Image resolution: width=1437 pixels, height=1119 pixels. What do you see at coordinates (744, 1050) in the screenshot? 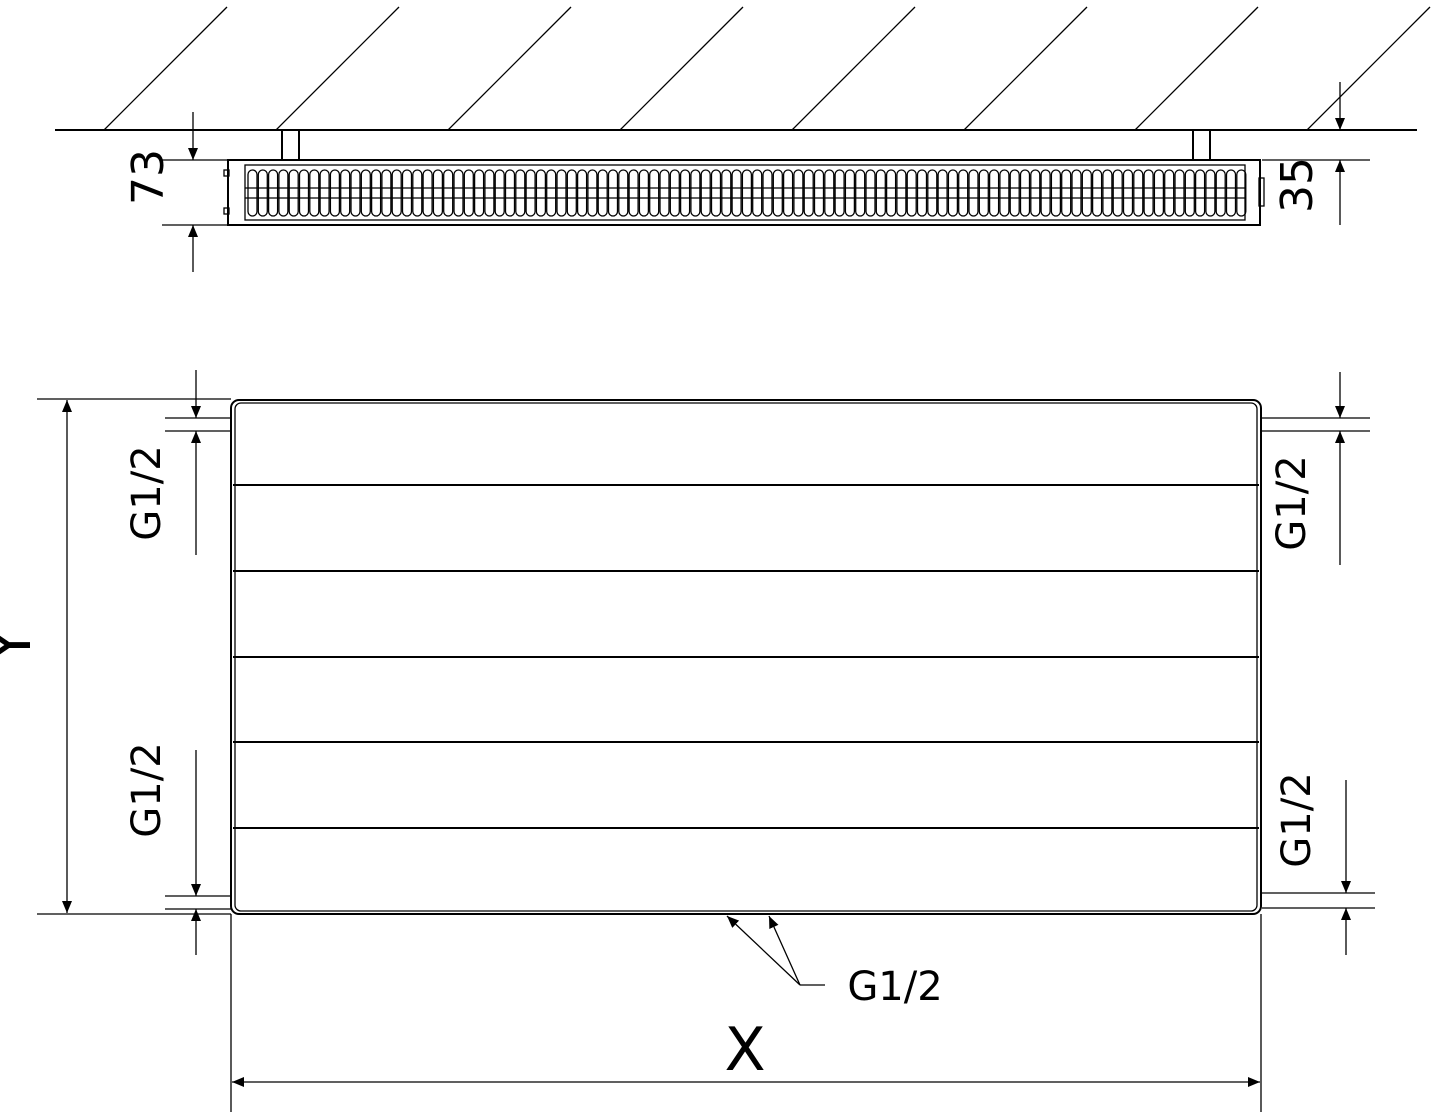
I see `width-label: X` at bounding box center [744, 1050].